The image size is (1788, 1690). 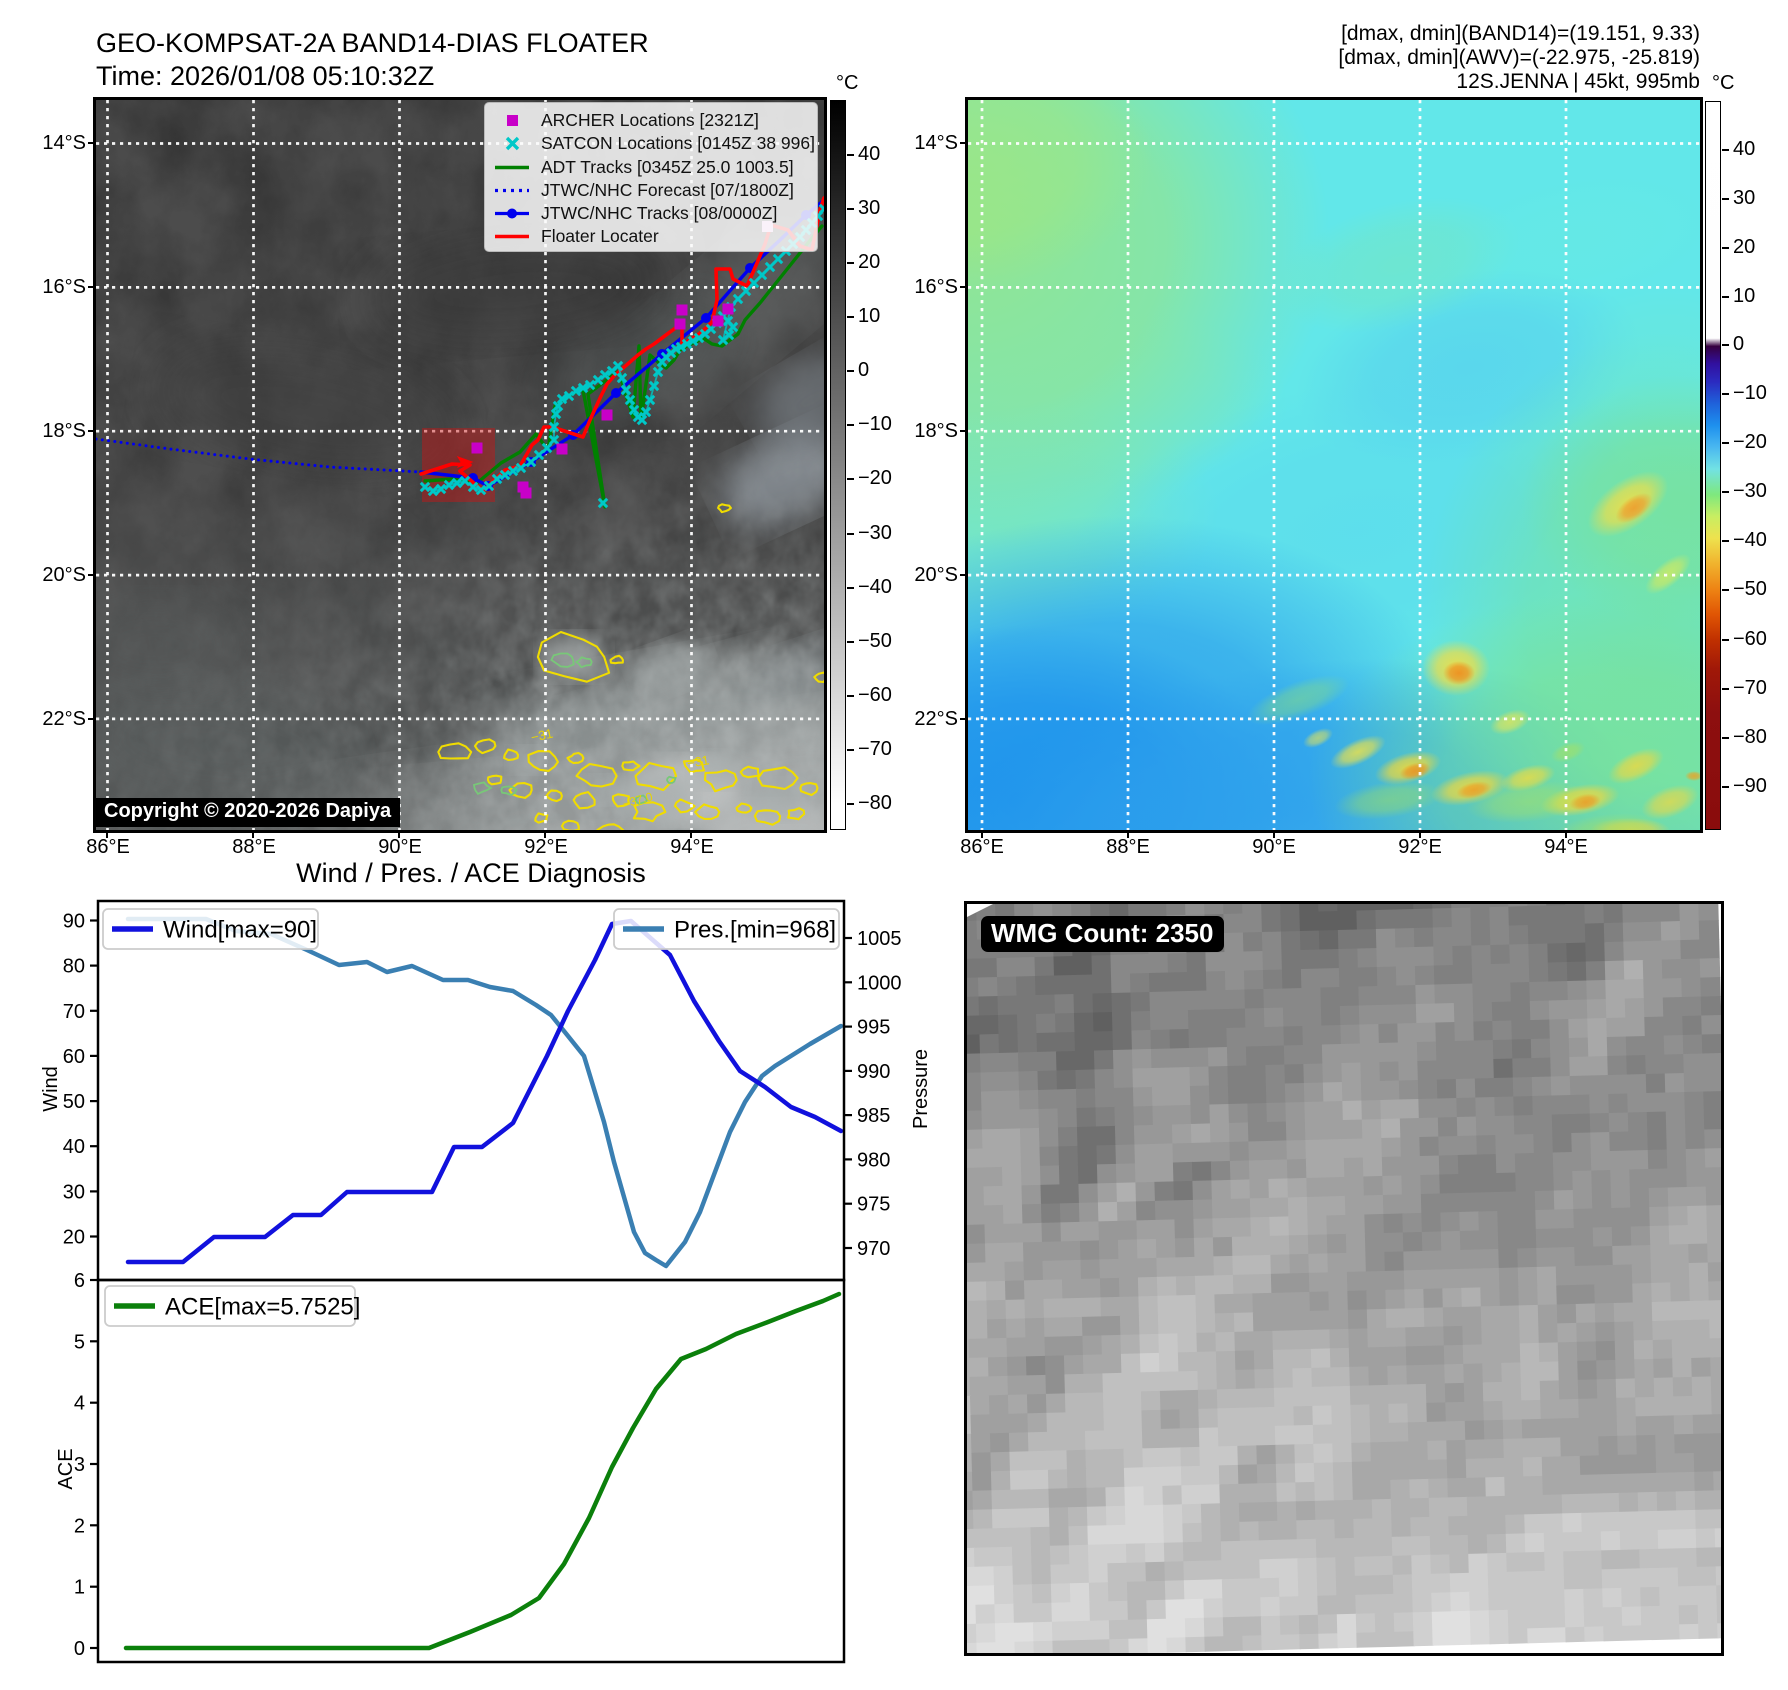 I want to click on svg-text: 90, so click(x=74, y=922).